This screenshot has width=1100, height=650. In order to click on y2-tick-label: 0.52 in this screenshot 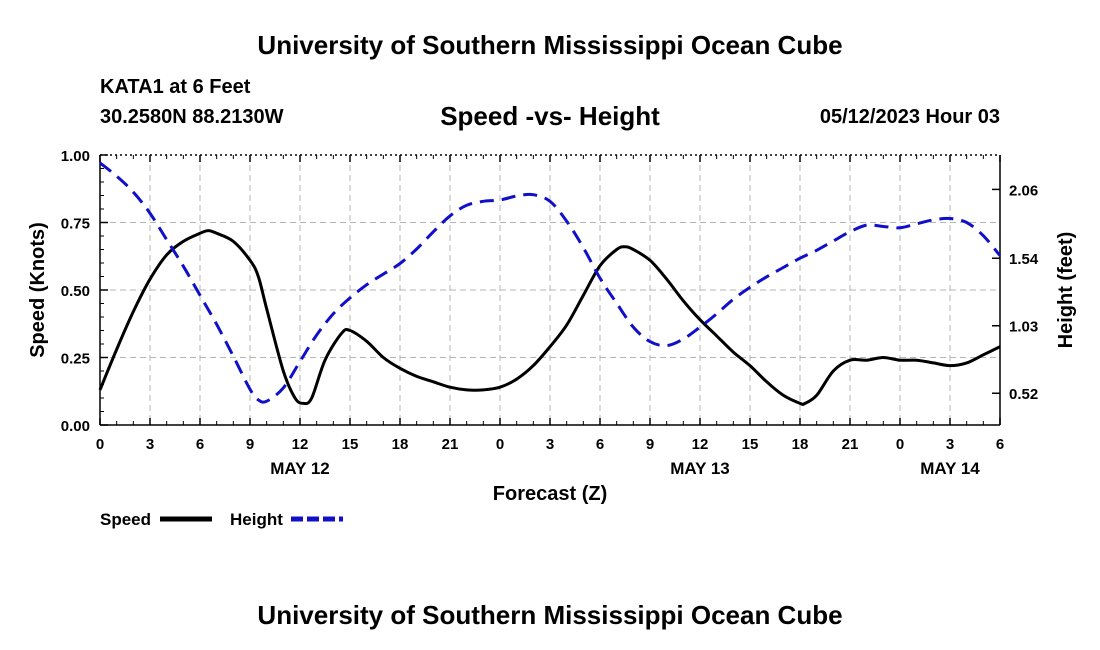, I will do `click(1023, 394)`.